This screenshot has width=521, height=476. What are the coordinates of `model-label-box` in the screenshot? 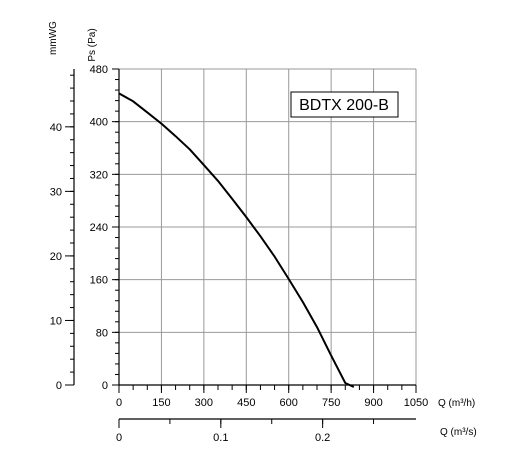 It's located at (344, 104).